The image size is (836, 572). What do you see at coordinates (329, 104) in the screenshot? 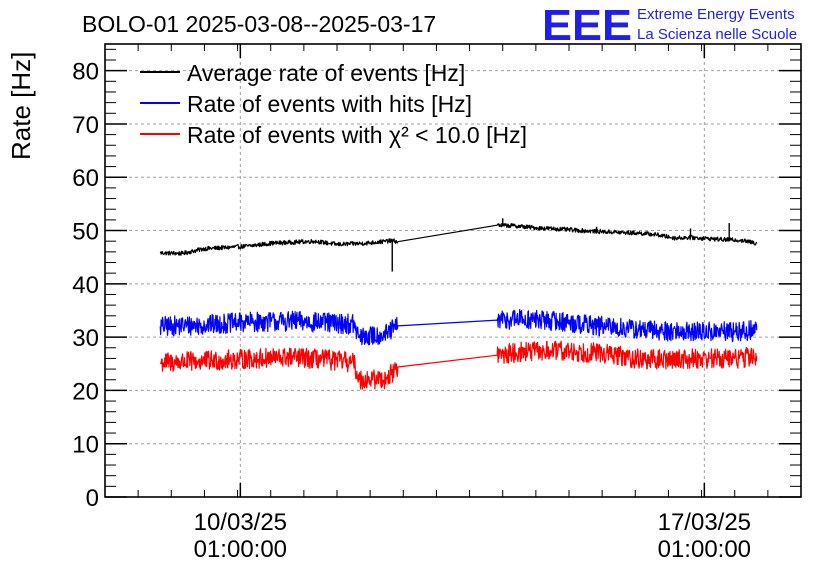
I see `legend-label-hits: Rate of events with hits [Hz]` at bounding box center [329, 104].